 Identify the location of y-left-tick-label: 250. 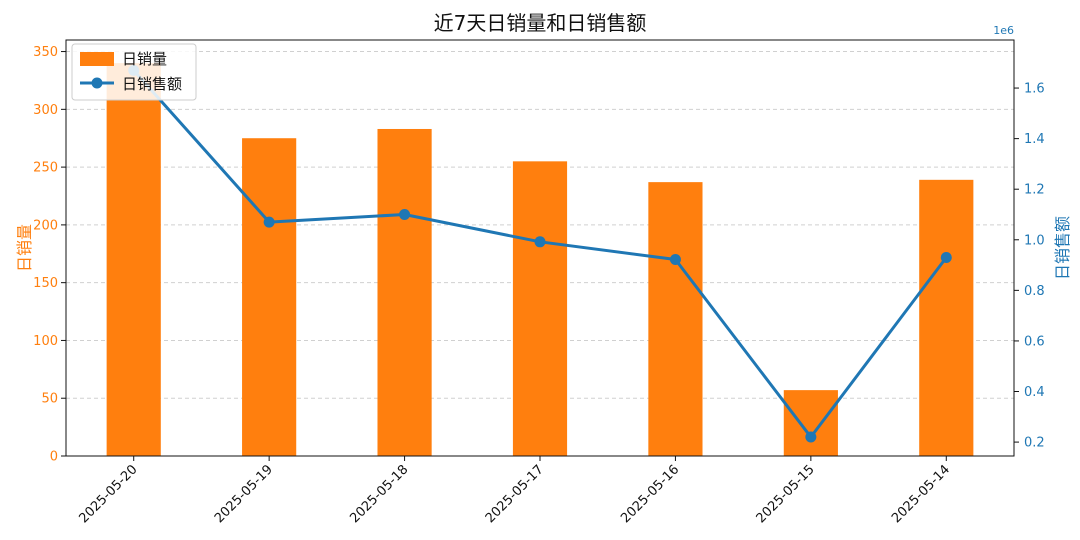
(45, 168).